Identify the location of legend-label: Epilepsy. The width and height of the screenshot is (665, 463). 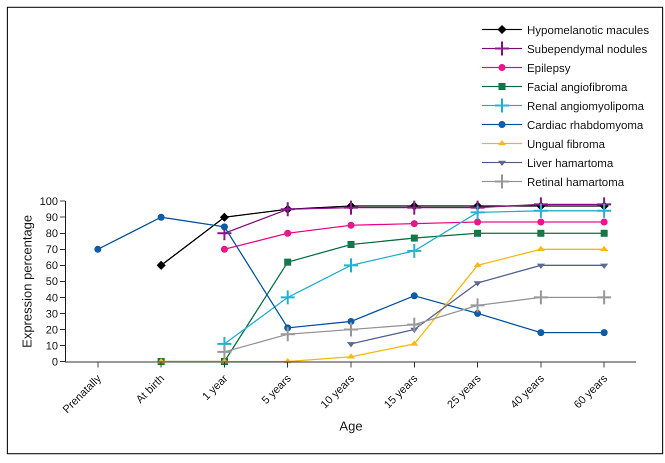
(549, 68).